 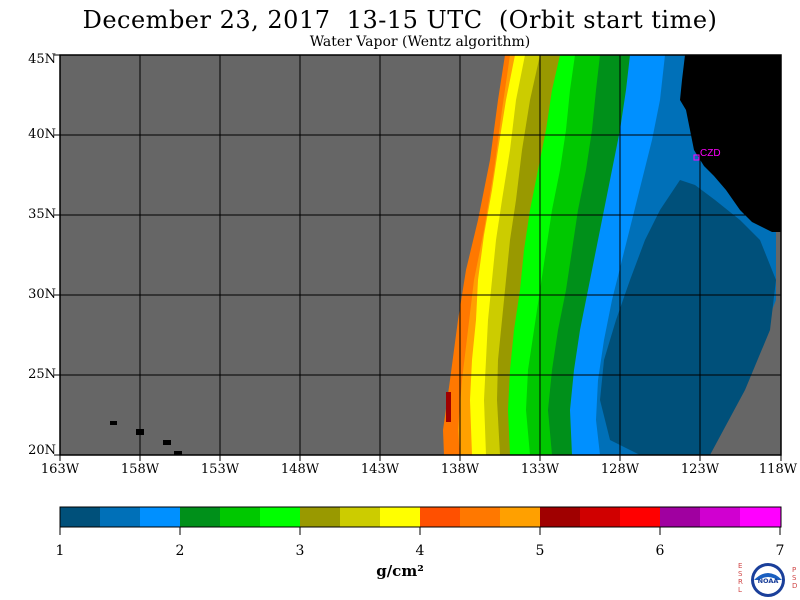 What do you see at coordinates (60, 469) in the screenshot?
I see `lon-label-163w: 163W` at bounding box center [60, 469].